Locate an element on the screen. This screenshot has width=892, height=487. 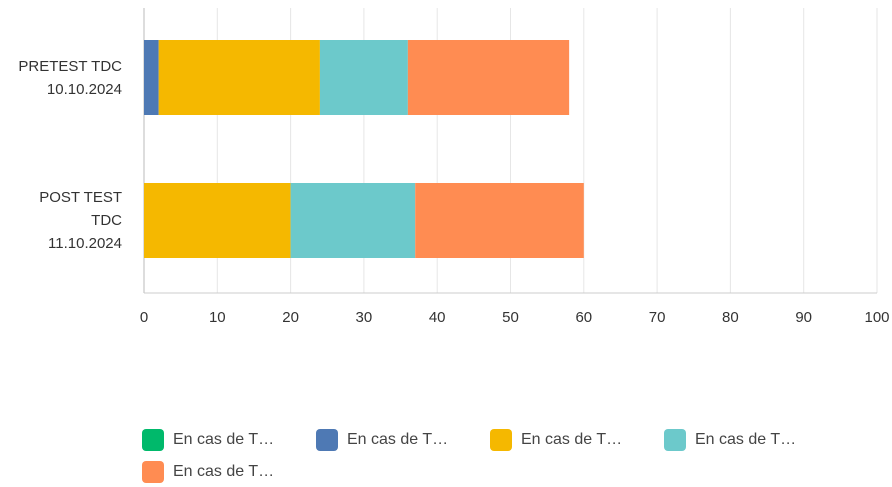
x-tick-label: 40 is located at coordinates (437, 317).